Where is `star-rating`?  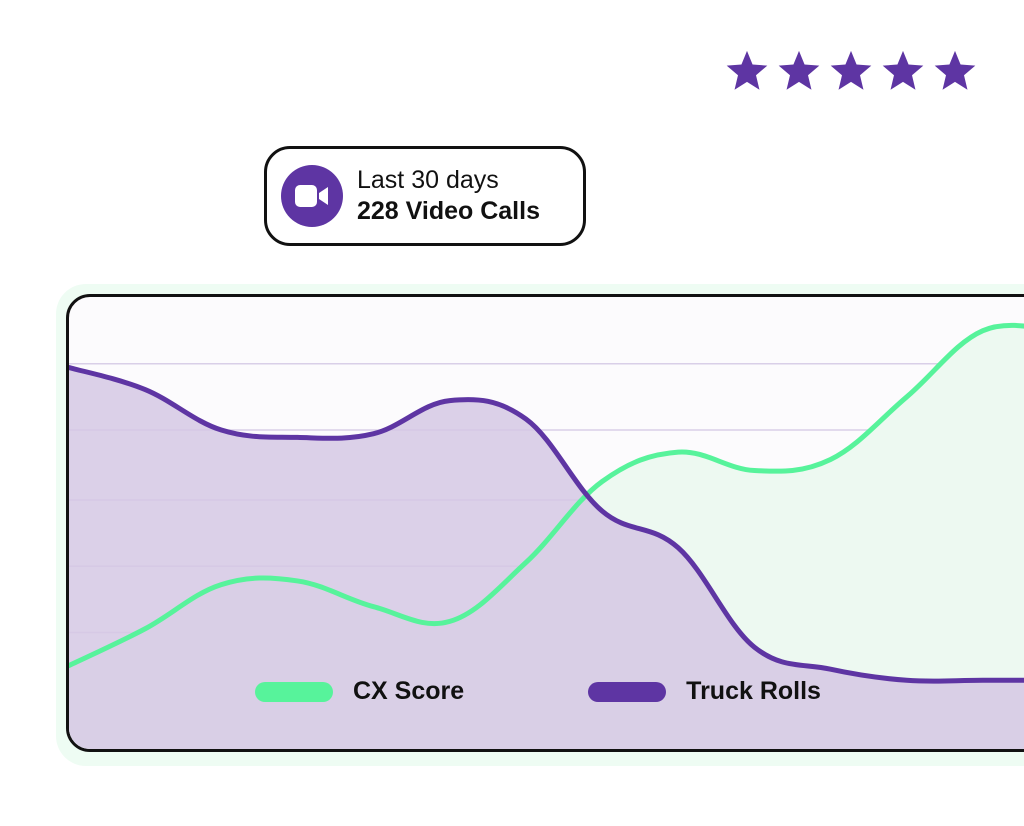
star-rating is located at coordinates (851, 71).